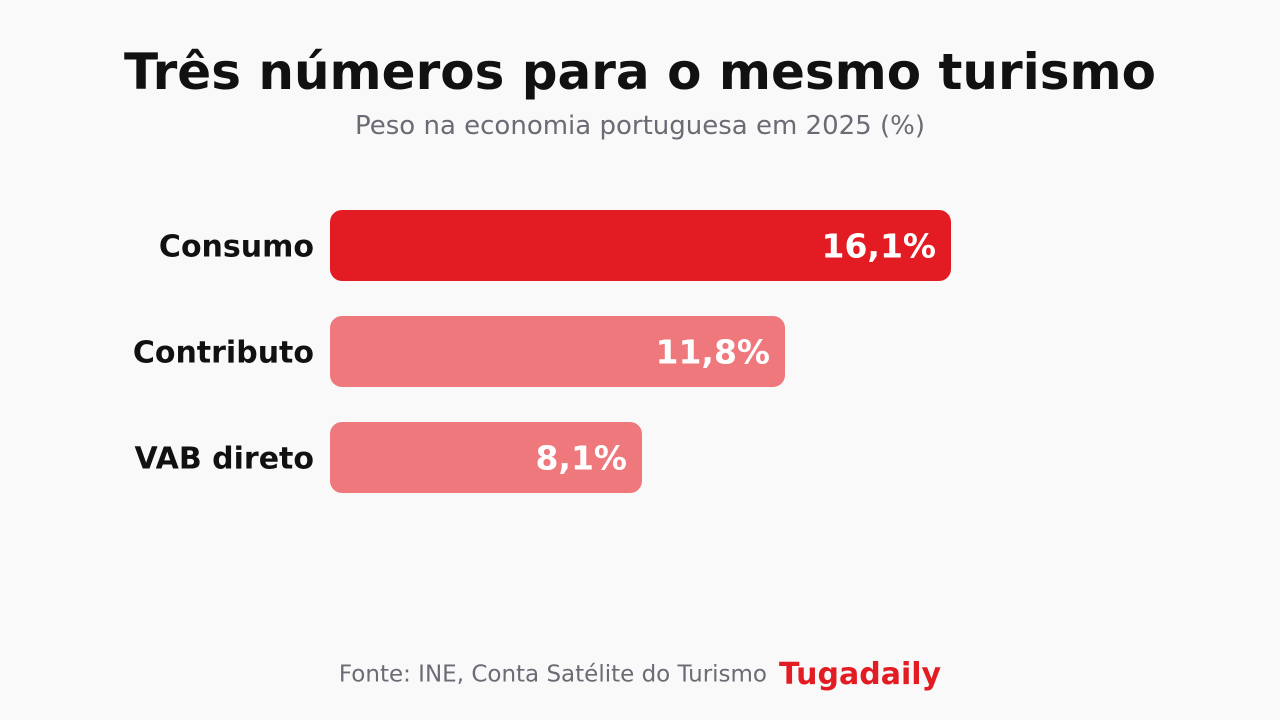 The image size is (1280, 720). I want to click on category-label: Consumo, so click(236, 247).